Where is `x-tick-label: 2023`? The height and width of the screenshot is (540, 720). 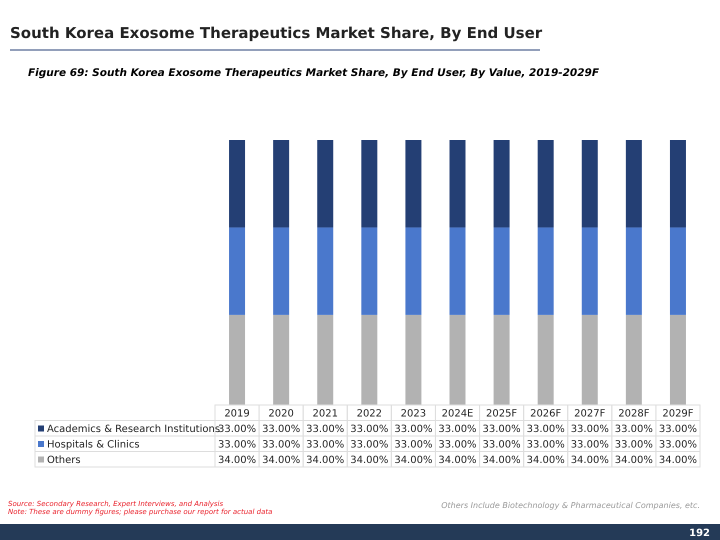 x-tick-label: 2023 is located at coordinates (413, 414).